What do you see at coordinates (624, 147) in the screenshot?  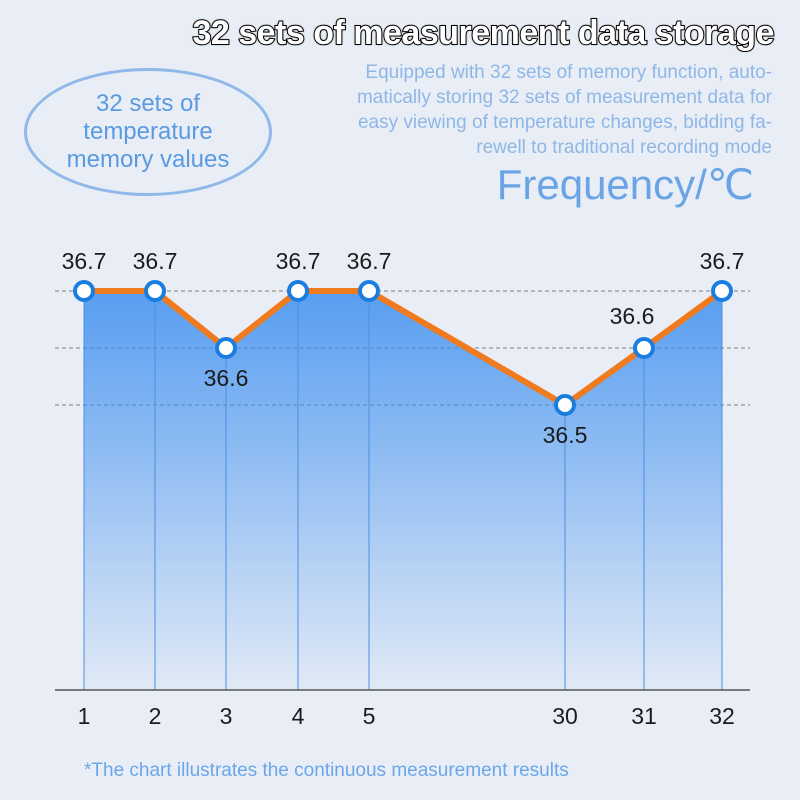 I see `description-line: rewell to traditional recording mode` at bounding box center [624, 147].